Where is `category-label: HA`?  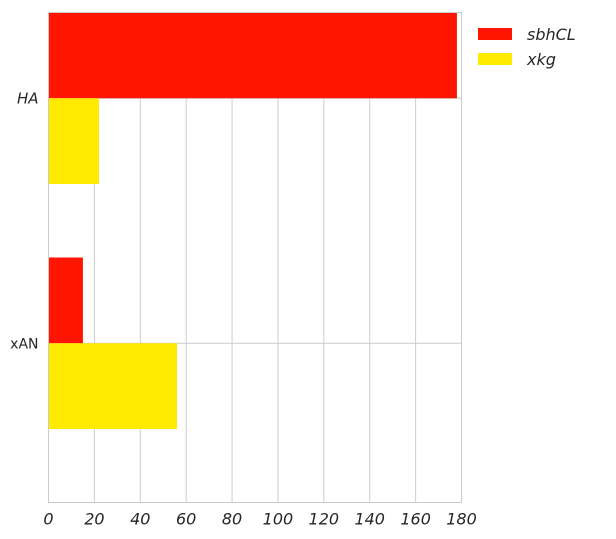 category-label: HA is located at coordinates (28, 98).